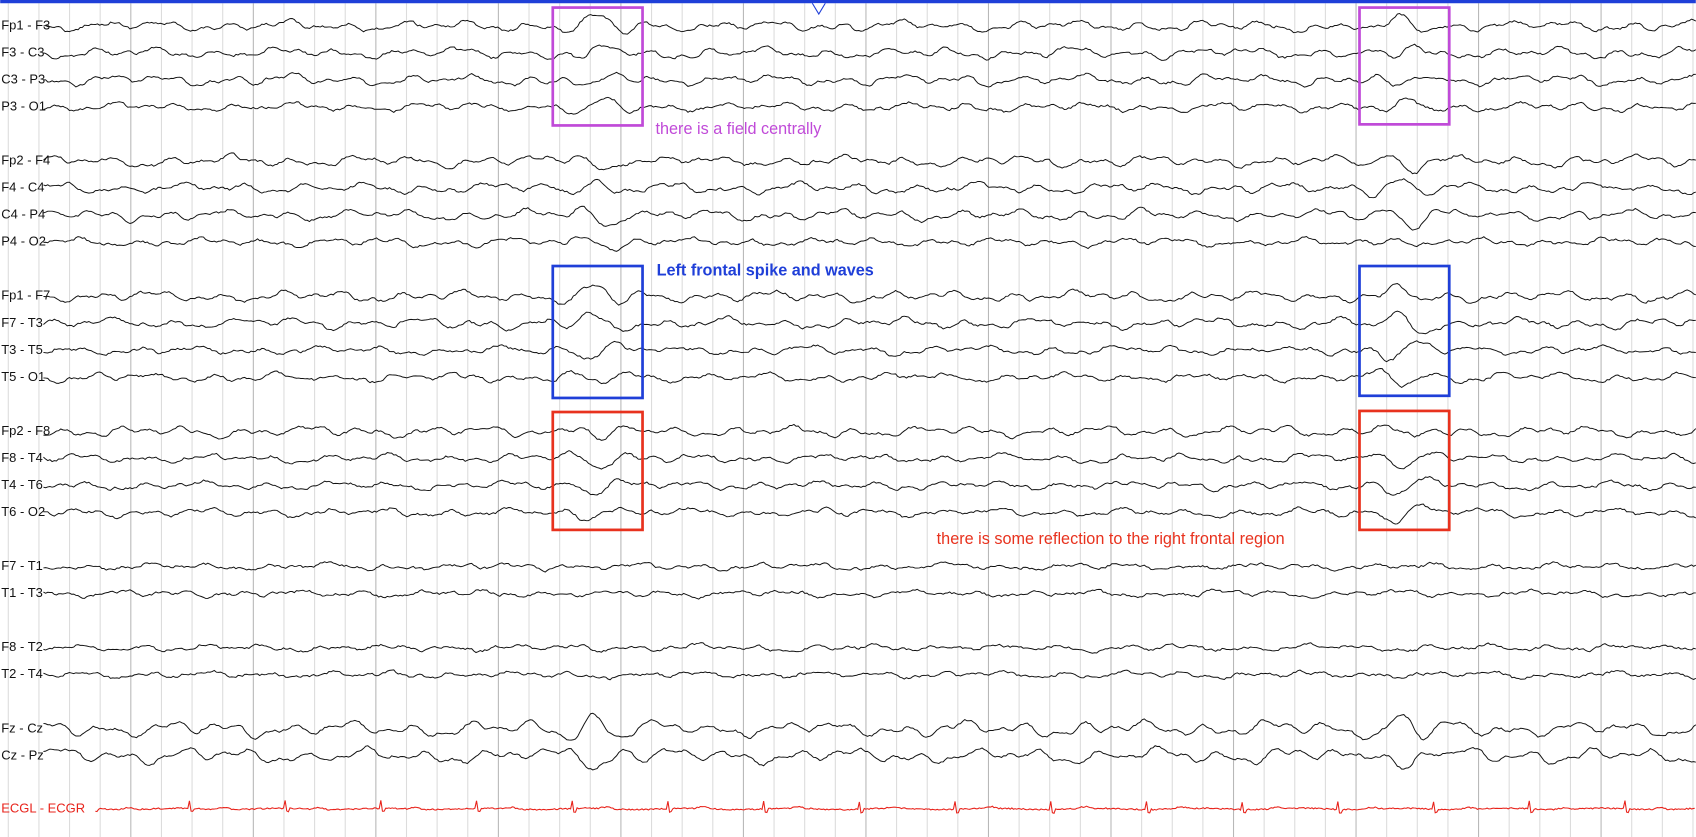 The height and width of the screenshot is (837, 1696). What do you see at coordinates (22, 754) in the screenshot?
I see `channel-label: Cz - Pz` at bounding box center [22, 754].